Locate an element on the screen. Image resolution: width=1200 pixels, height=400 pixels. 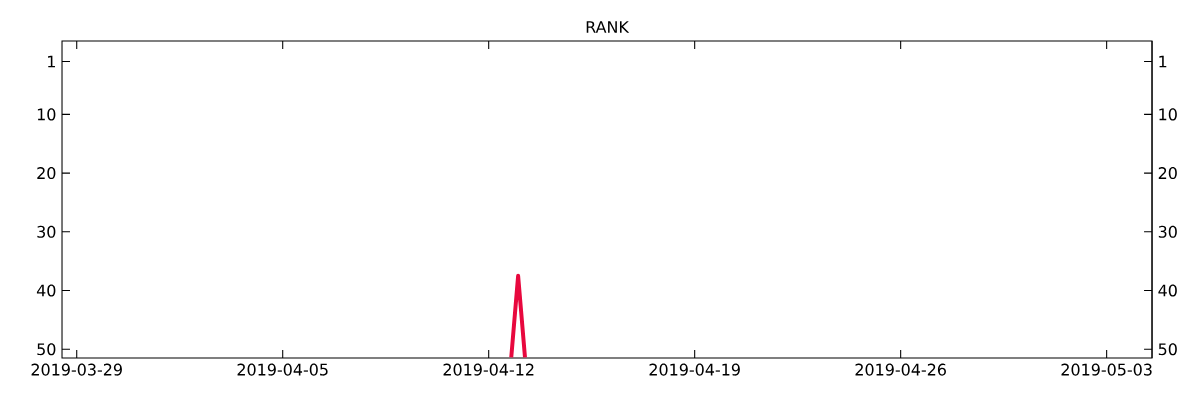
y-tick-label: 30 is located at coordinates (1167, 231).